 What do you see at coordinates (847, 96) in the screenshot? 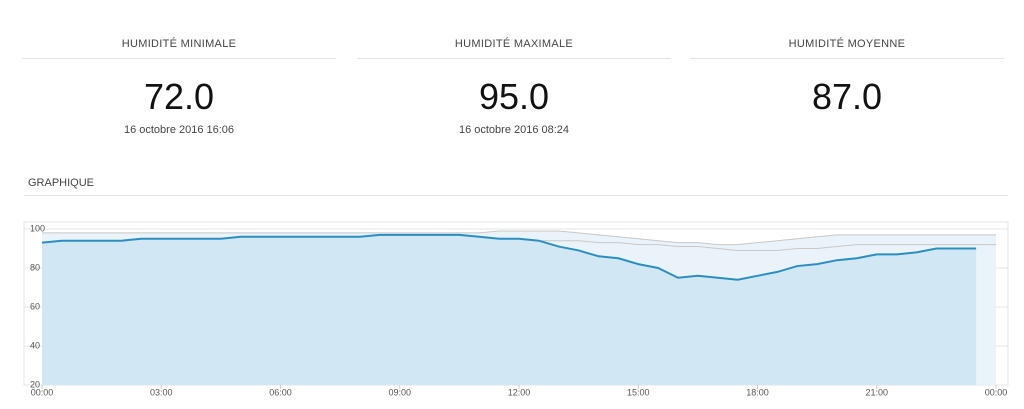
I see `stat-value: 87.0` at bounding box center [847, 96].